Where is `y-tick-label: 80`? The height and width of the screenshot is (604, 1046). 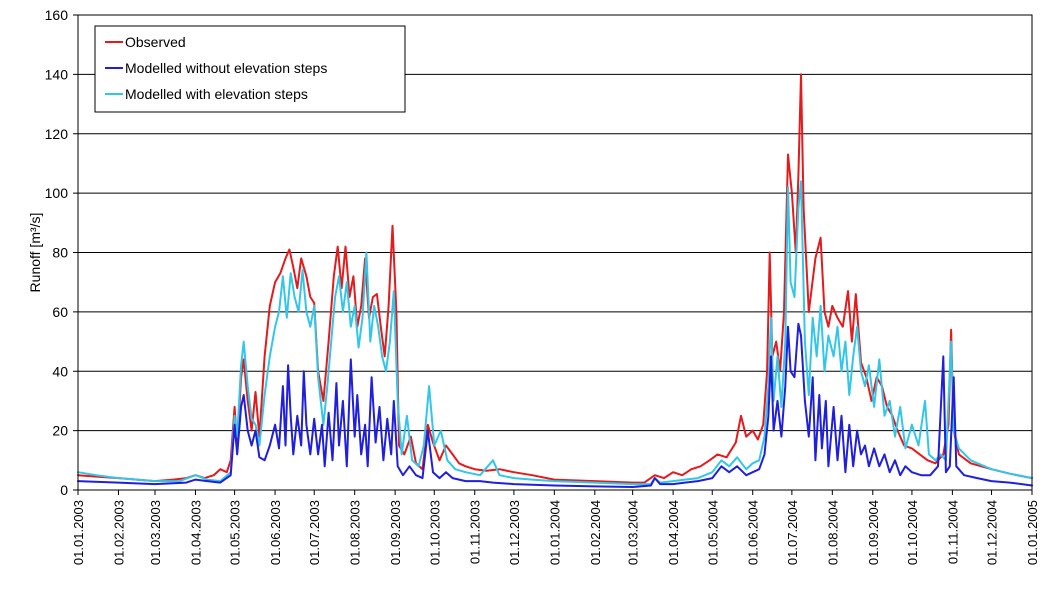
y-tick-label: 80 is located at coordinates (60, 253).